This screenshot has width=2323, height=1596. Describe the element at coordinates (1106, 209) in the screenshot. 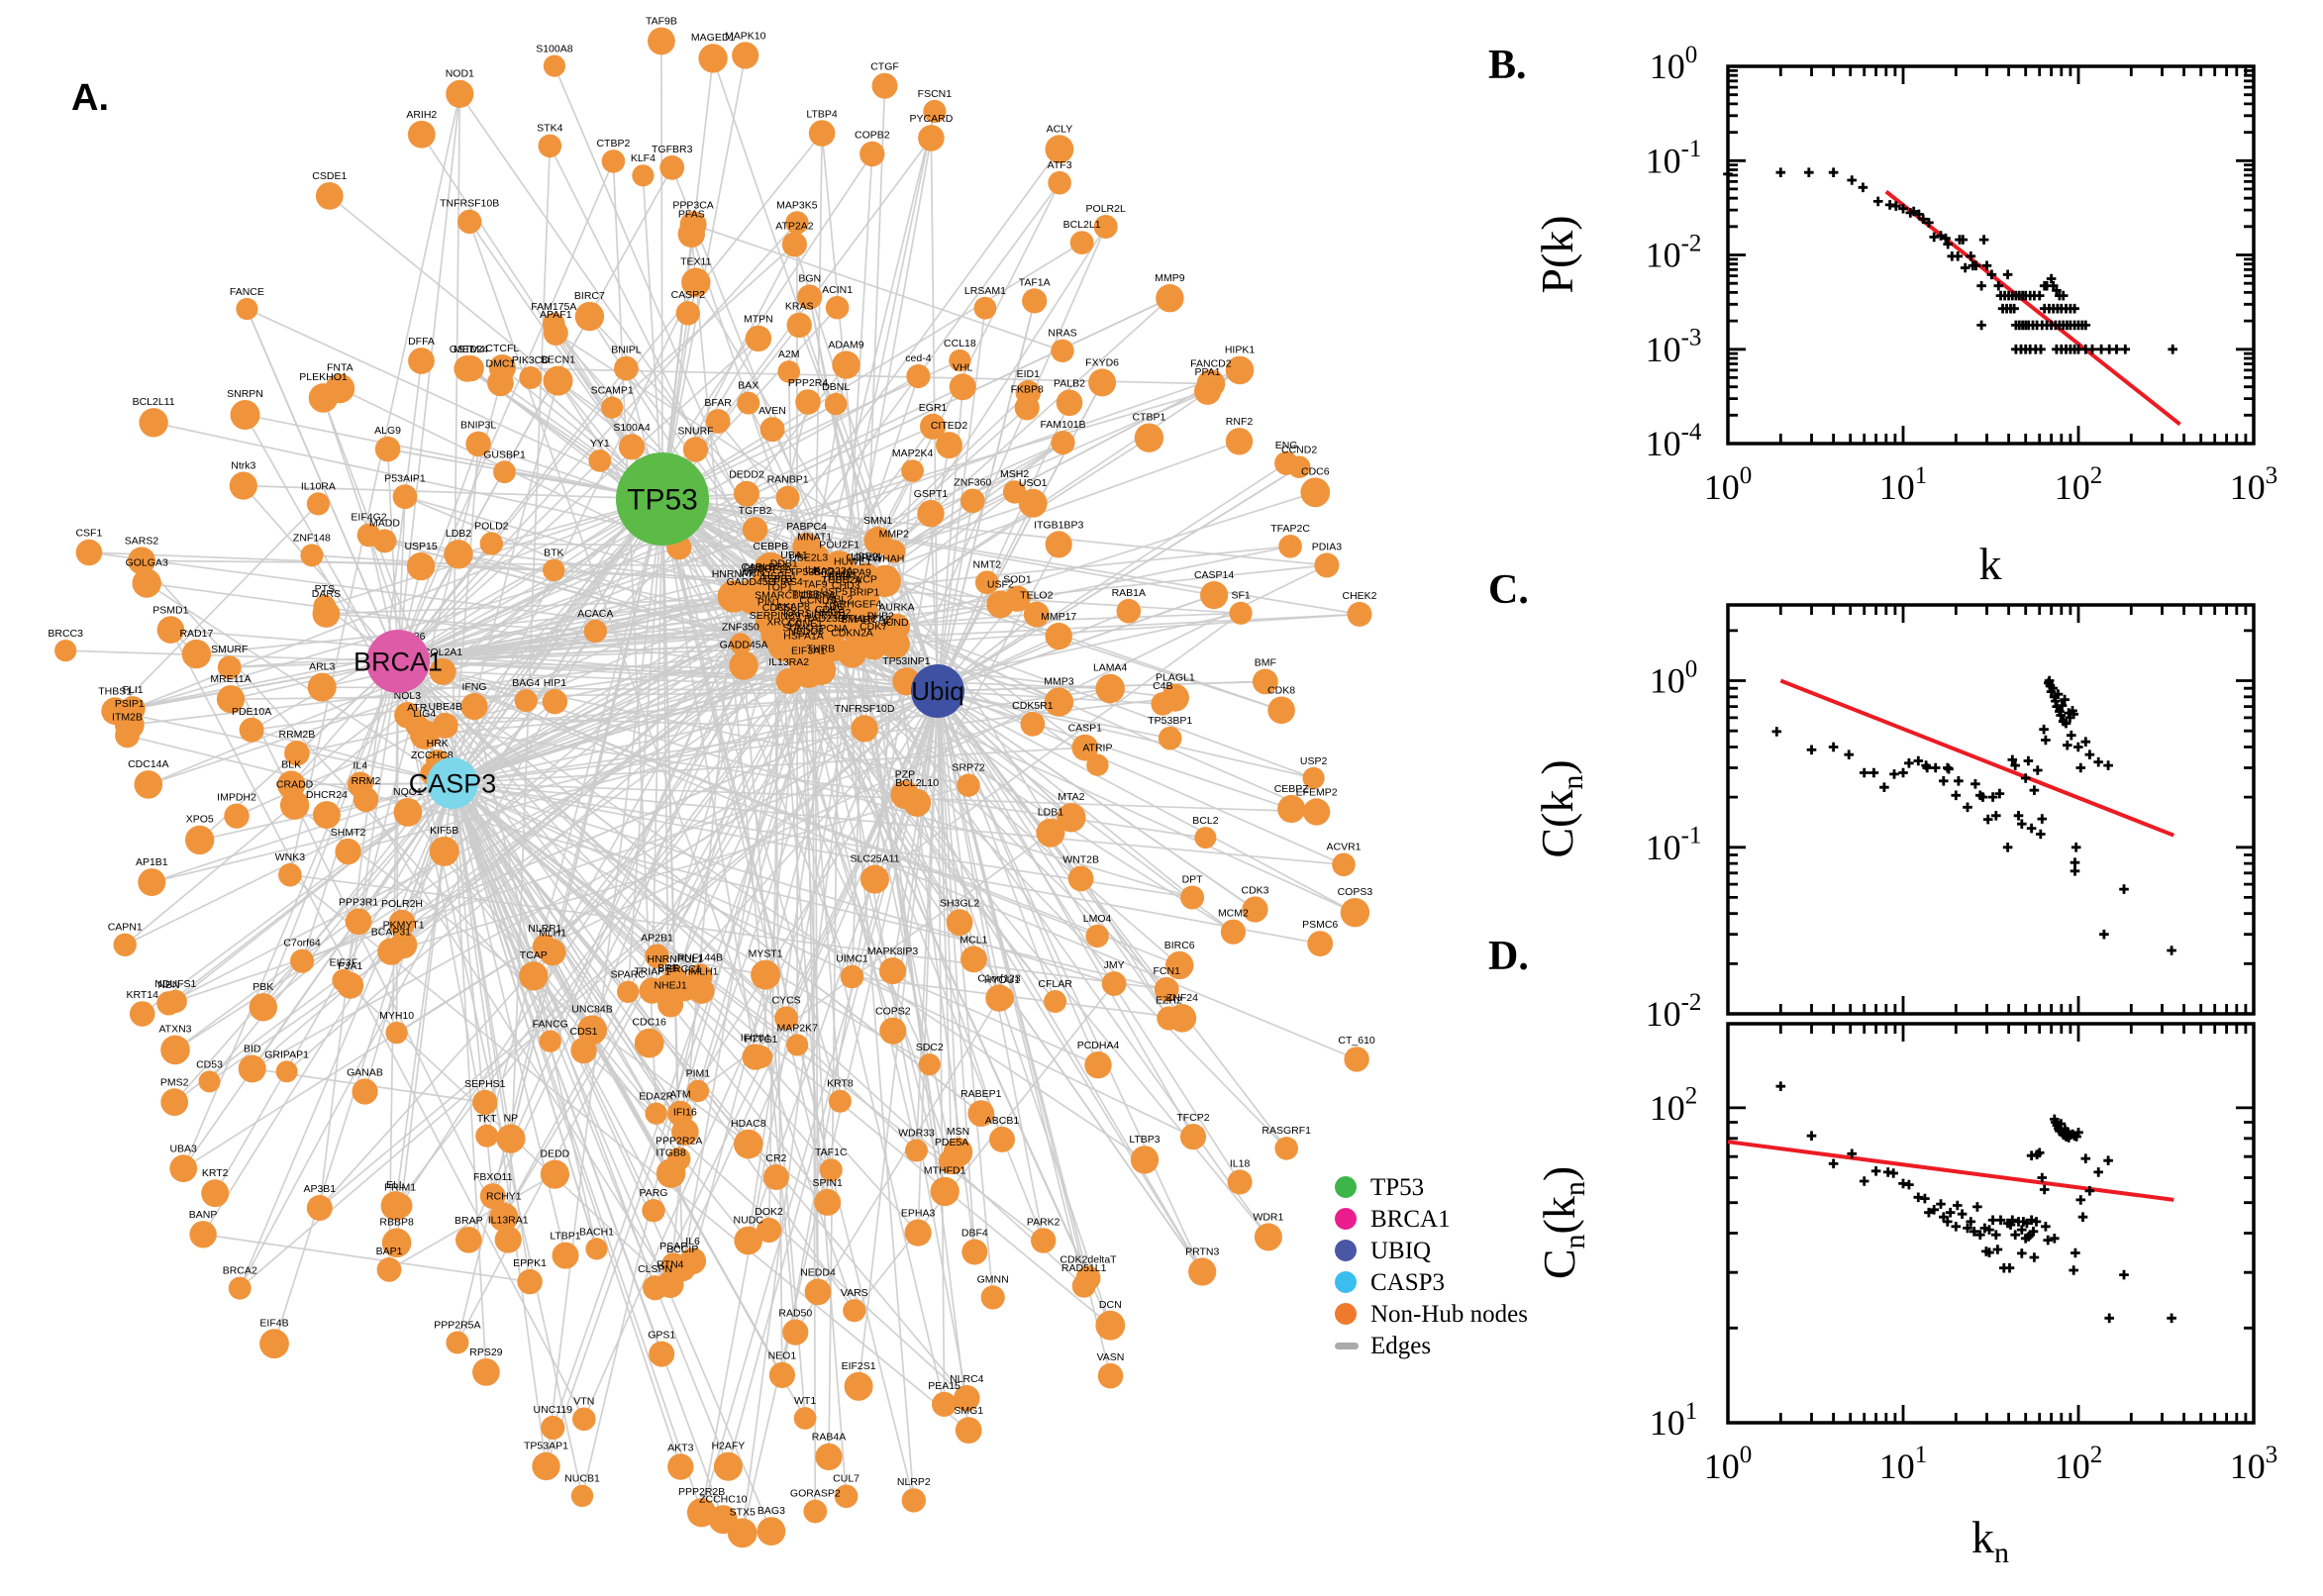

I see `gene-node-label: POLR2L` at that location.